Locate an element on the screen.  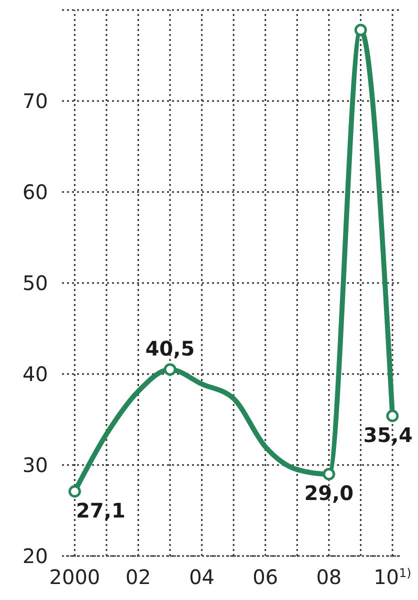
y-tick-label: 30 is located at coordinates (35, 465).